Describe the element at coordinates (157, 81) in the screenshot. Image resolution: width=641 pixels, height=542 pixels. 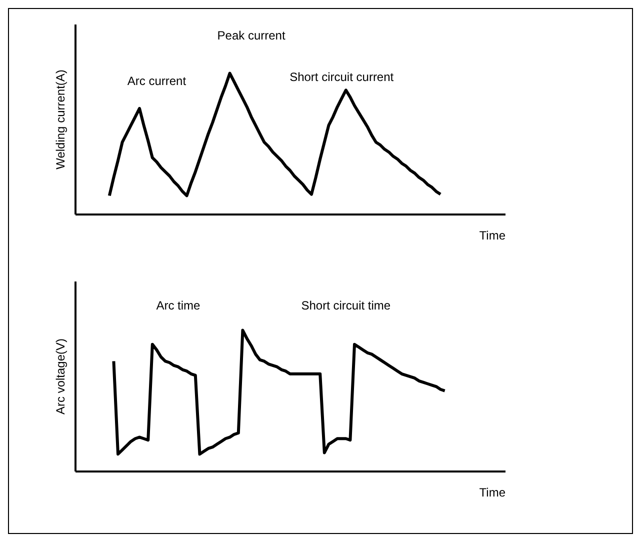
I see `annotation: Arc current` at that location.